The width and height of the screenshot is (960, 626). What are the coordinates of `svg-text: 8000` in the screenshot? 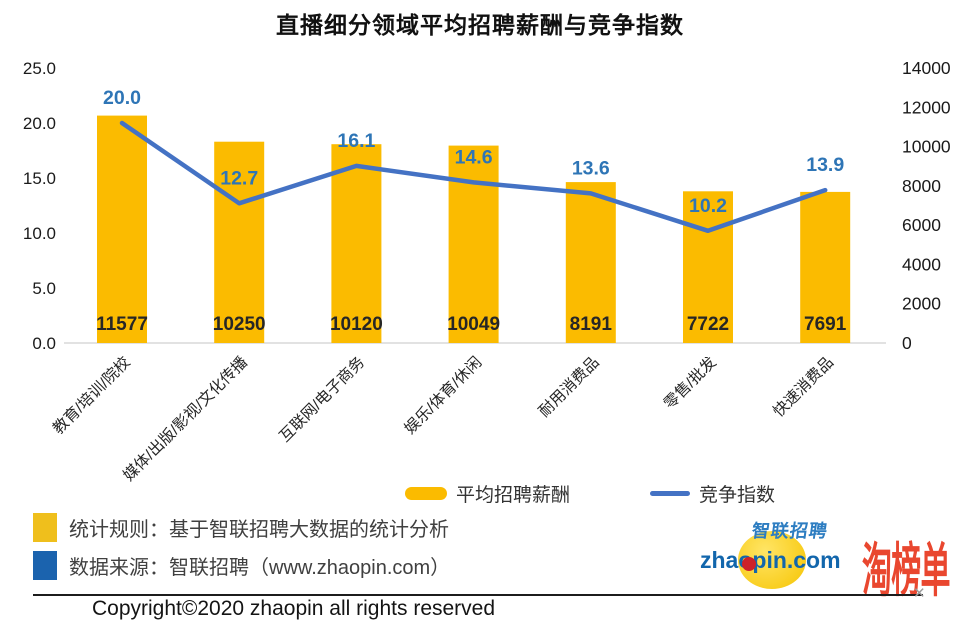 It's located at (921, 186).